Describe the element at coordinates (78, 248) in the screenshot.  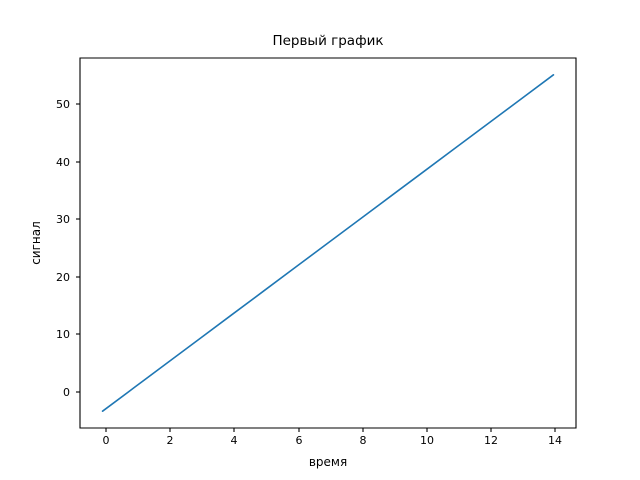
I see `y-tick-marks` at that location.